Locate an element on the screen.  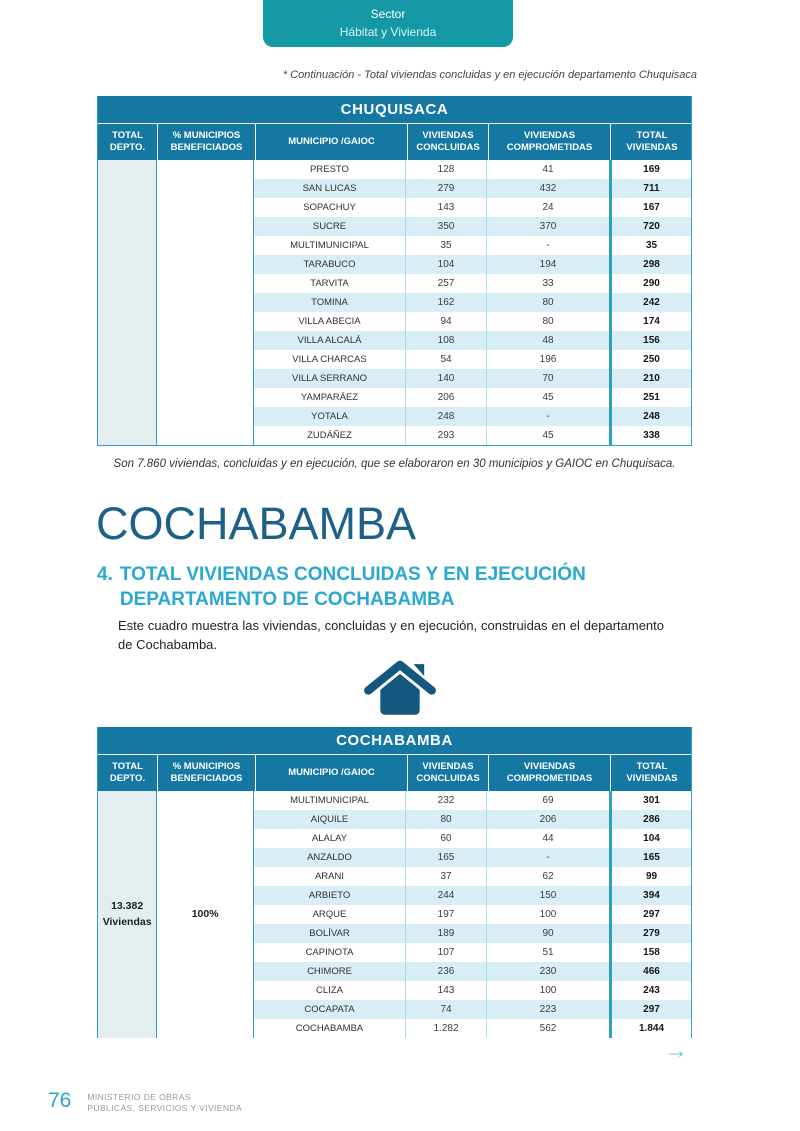
total-cell: 720 is located at coordinates (650, 226).